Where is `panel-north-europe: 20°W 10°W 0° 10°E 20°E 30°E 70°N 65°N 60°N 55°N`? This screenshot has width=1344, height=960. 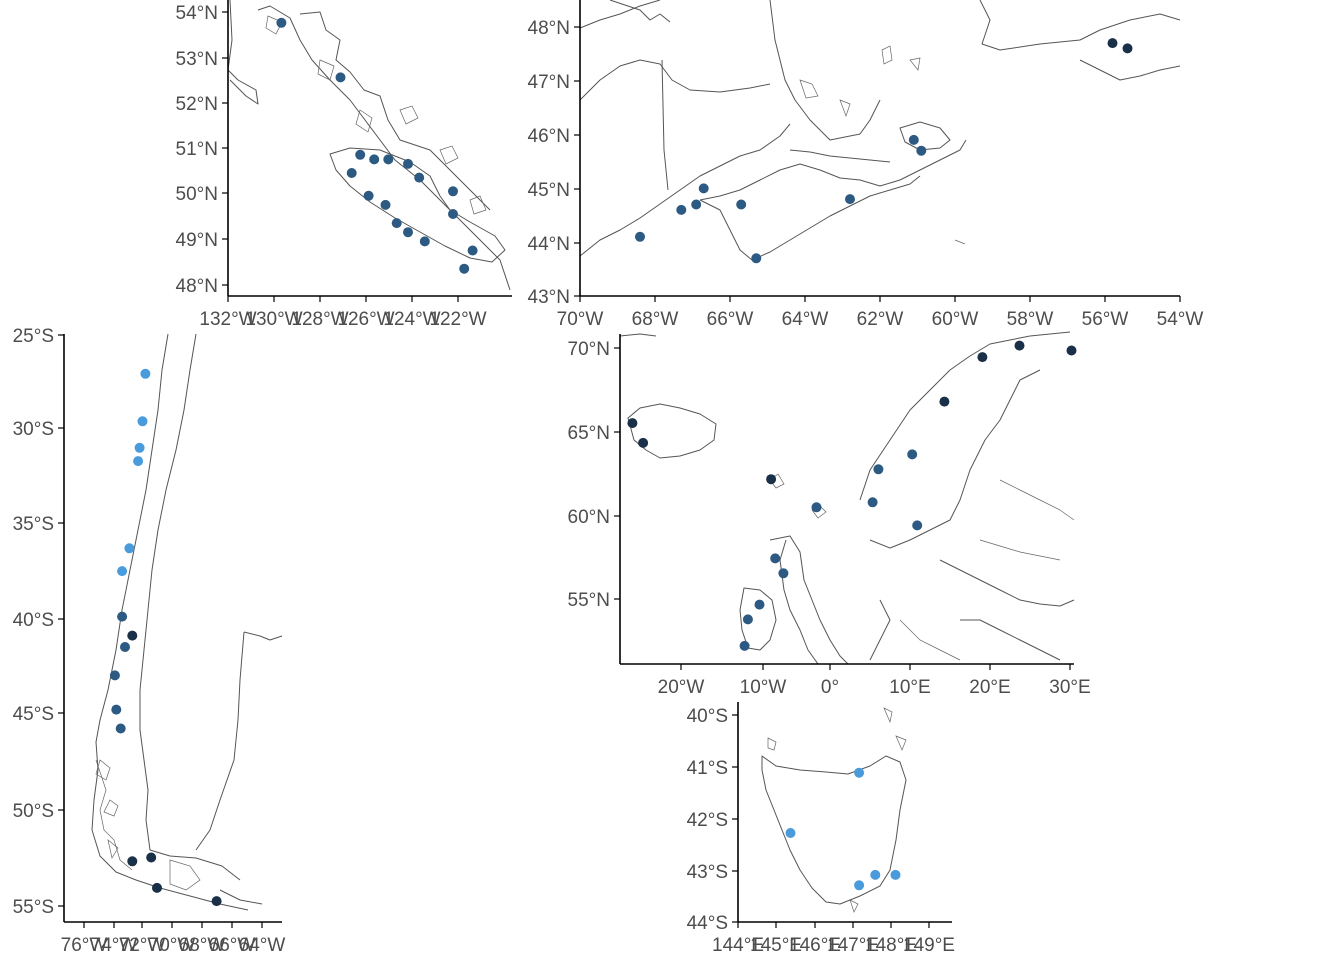 panel-north-europe: 20°W 10°W 0° 10°E 20°E 30°E 70°N 65°N 60°N 55°N is located at coordinates (829, 514).